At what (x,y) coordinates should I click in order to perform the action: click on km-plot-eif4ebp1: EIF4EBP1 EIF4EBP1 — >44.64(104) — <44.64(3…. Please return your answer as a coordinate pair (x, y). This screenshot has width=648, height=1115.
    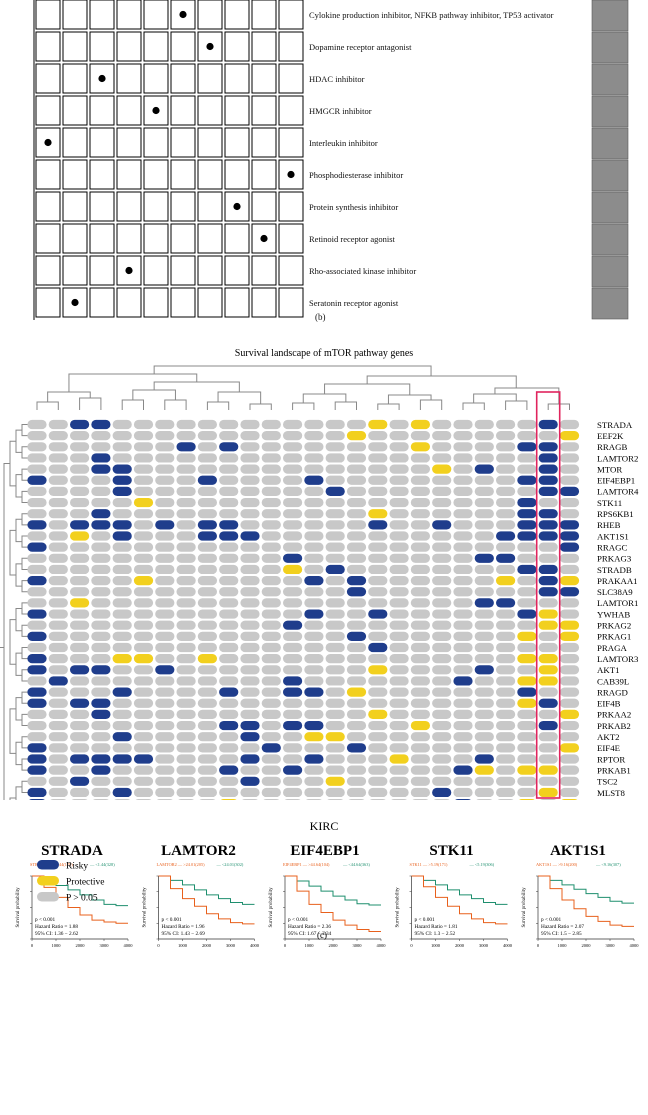
    Looking at the image, I should click on (327, 895).